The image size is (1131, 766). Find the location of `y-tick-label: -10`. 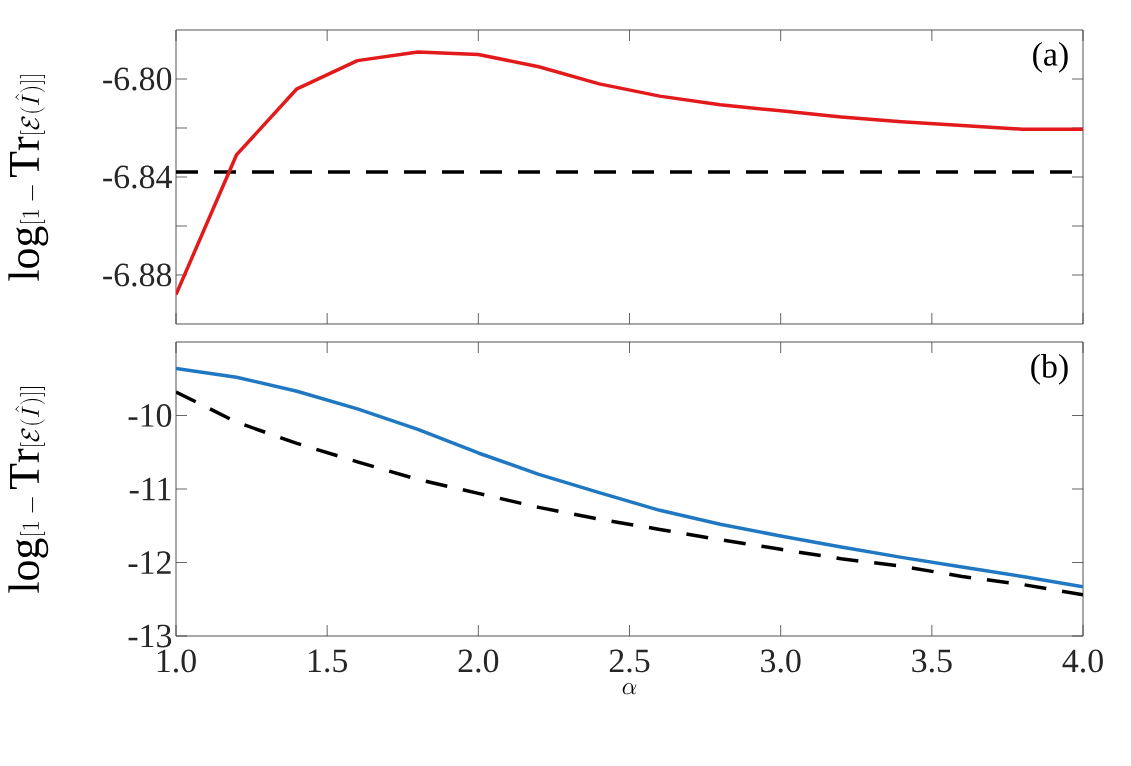

y-tick-label: -10 is located at coordinates (150, 415).